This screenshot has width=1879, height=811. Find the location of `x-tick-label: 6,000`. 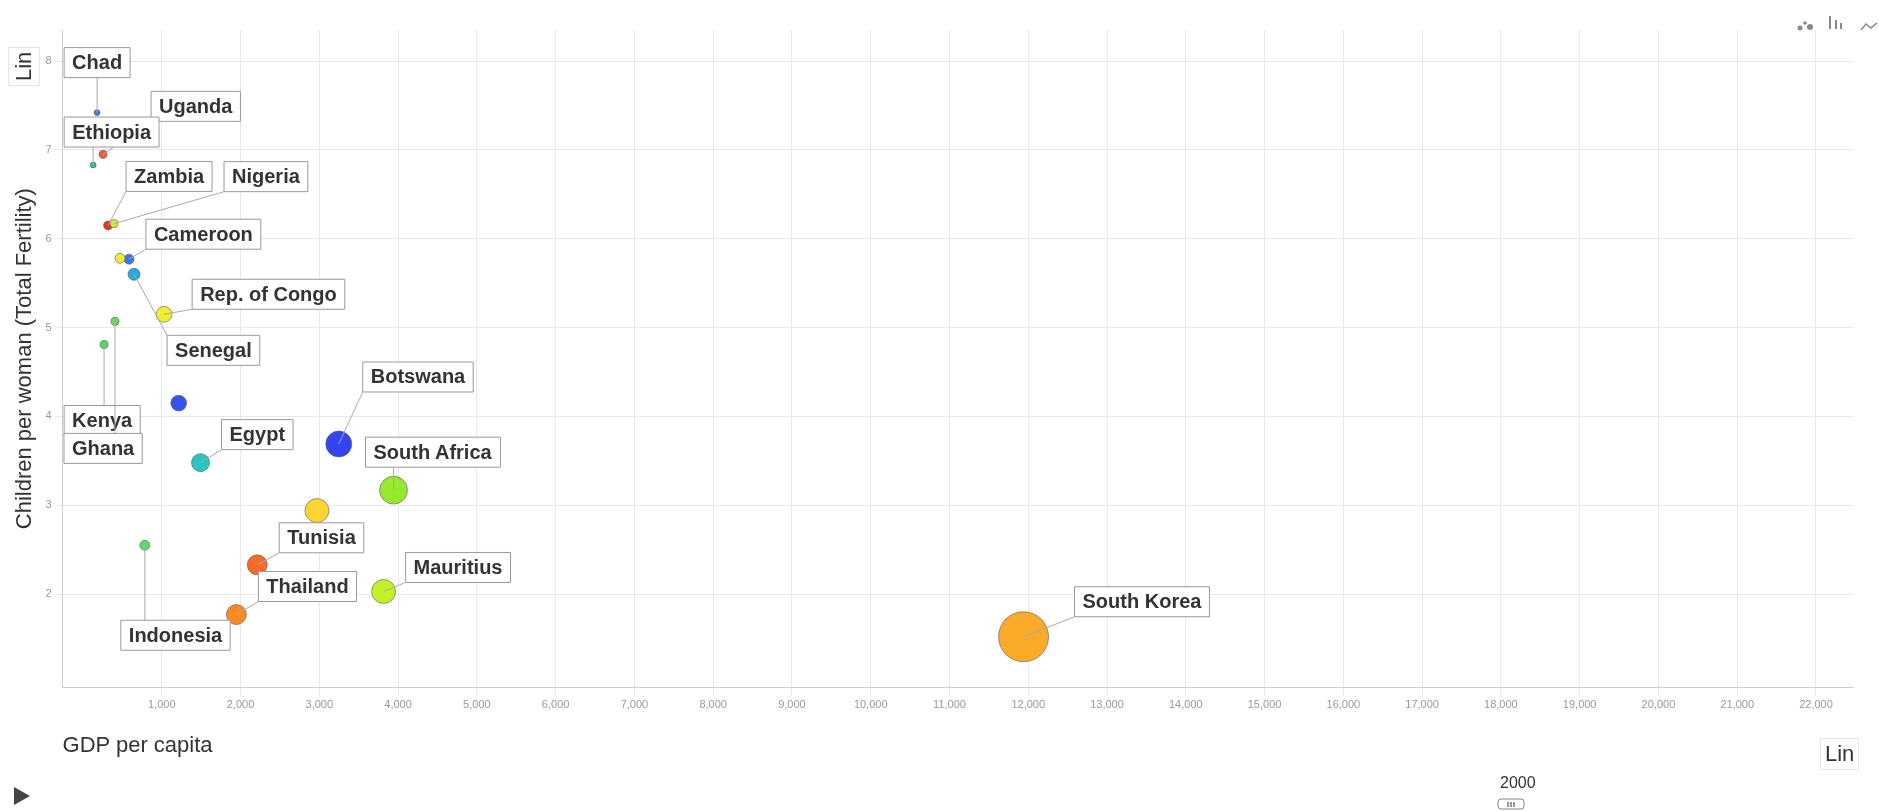

x-tick-label: 6,000 is located at coordinates (555, 704).